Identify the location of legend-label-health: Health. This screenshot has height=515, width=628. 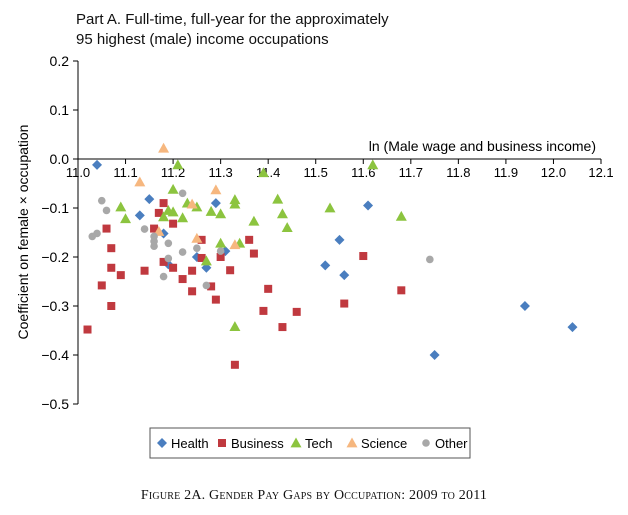
(190, 443).